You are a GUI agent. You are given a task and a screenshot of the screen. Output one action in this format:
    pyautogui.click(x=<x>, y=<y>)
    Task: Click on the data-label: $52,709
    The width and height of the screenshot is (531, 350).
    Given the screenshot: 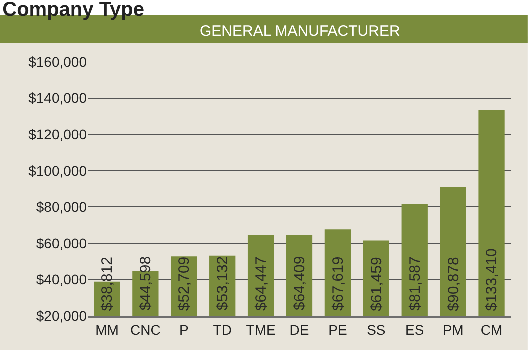 What is the action you would take?
    pyautogui.click(x=185, y=284)
    